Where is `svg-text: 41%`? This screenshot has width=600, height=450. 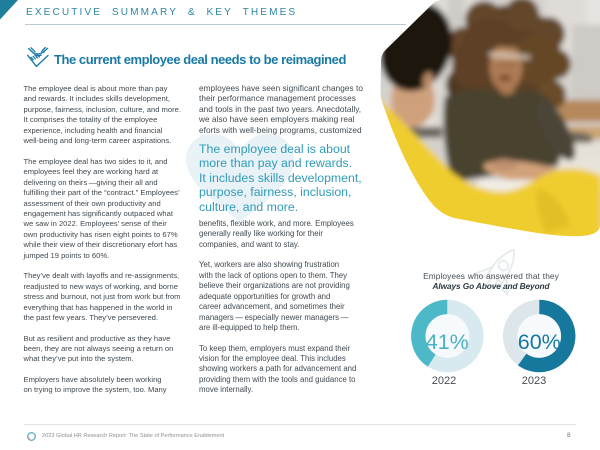 svg-text: 41% is located at coordinates (446, 342).